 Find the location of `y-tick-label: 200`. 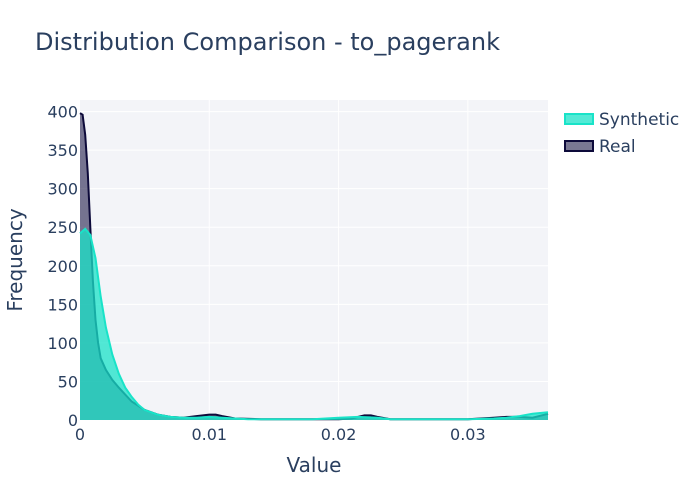

y-tick-label: 200 is located at coordinates (62, 266).